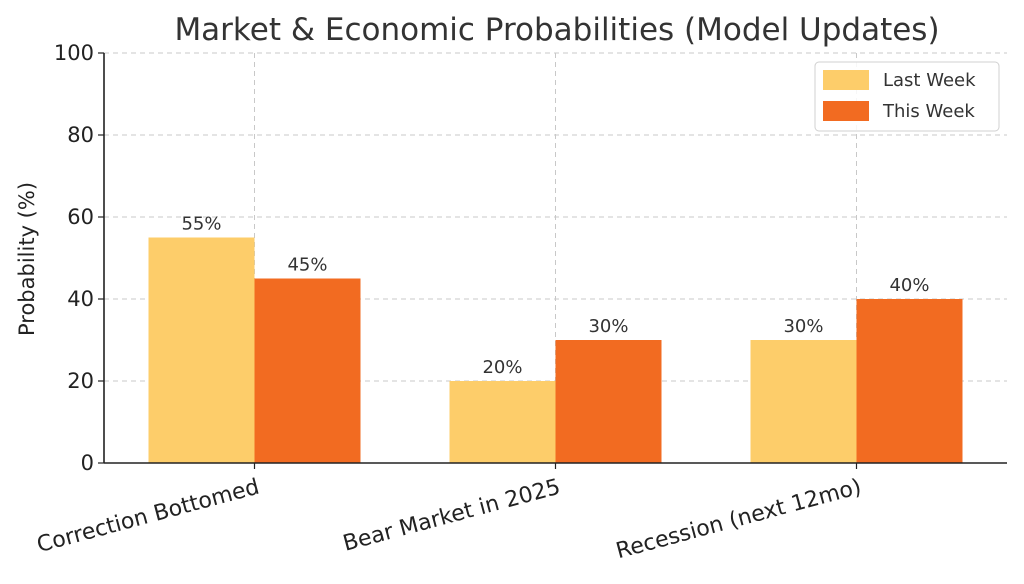 This screenshot has width=1024, height=584. Describe the element at coordinates (929, 80) in the screenshot. I see `legend-label: Last Week` at that location.